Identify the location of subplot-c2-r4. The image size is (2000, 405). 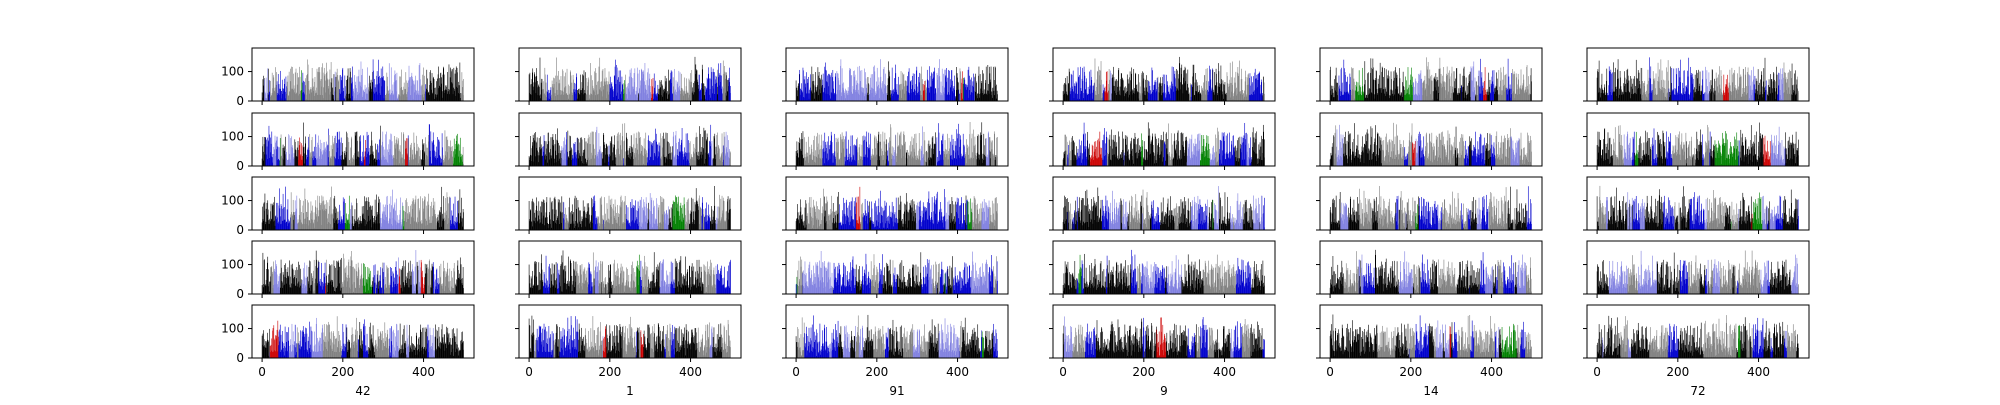
(628, 269).